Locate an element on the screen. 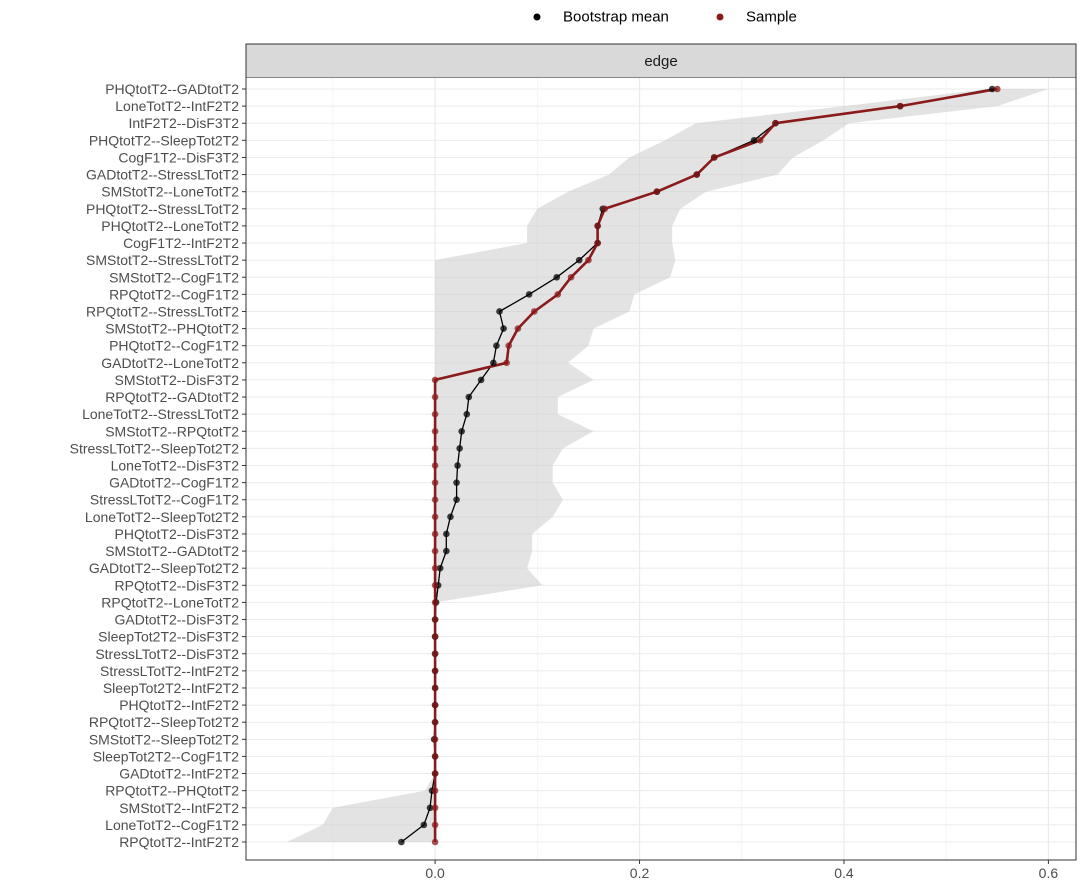  y-tick-label: SleepTot2T2--IntF2T2 is located at coordinates (171, 688).